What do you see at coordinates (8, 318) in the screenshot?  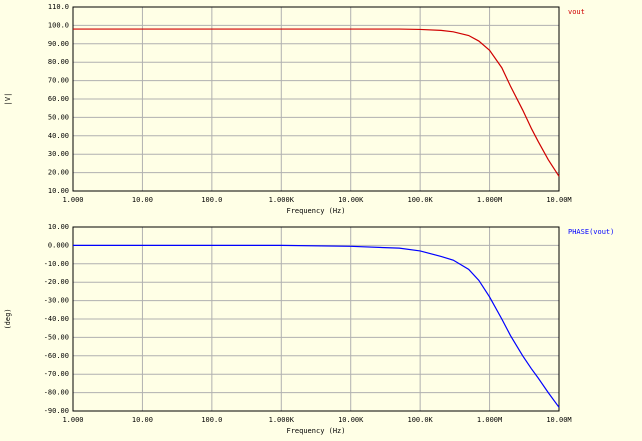 I see `y-axis-label: (deg)` at bounding box center [8, 318].